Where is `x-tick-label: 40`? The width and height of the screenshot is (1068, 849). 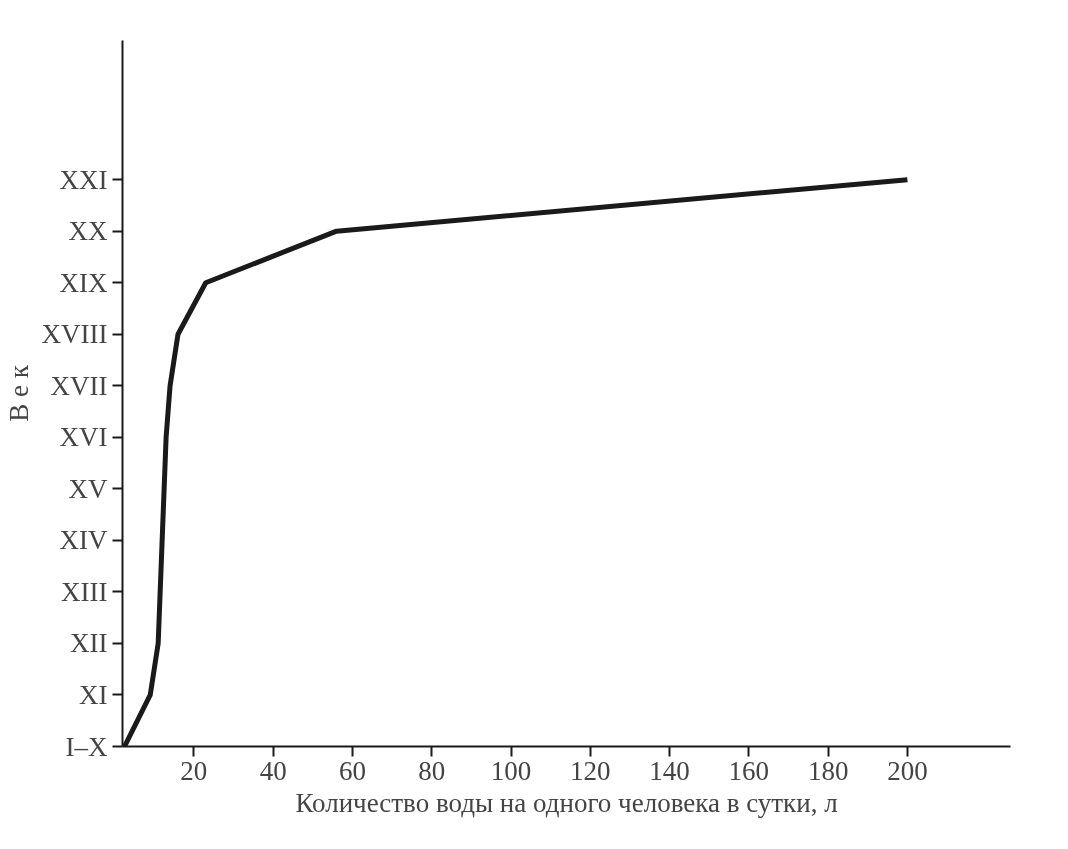
x-tick-label: 40 is located at coordinates (273, 770).